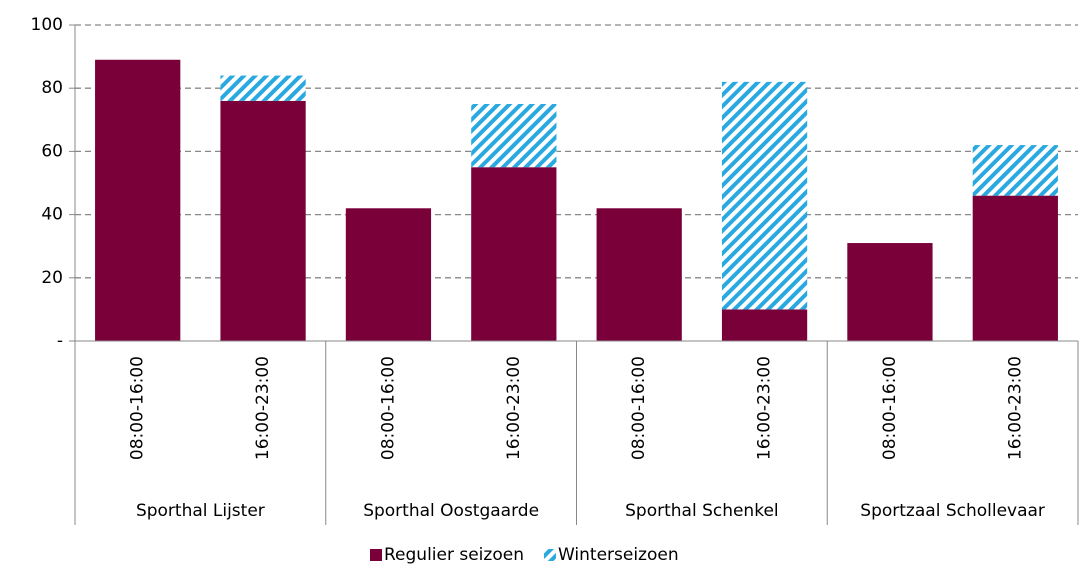 The width and height of the screenshot is (1084, 568). Describe the element at coordinates (52, 215) in the screenshot. I see `y-tick-label: 40` at that location.